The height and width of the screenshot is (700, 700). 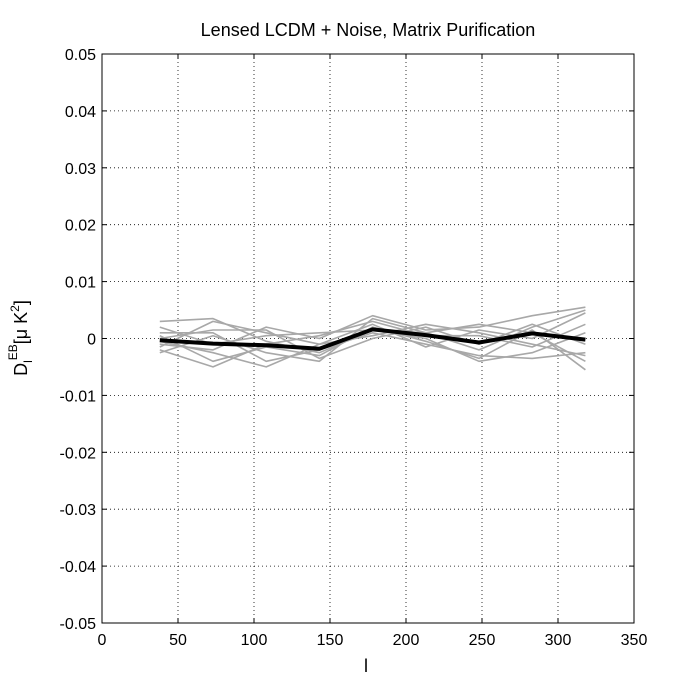 I want to click on x-tick-label: 0, so click(x=102, y=640).